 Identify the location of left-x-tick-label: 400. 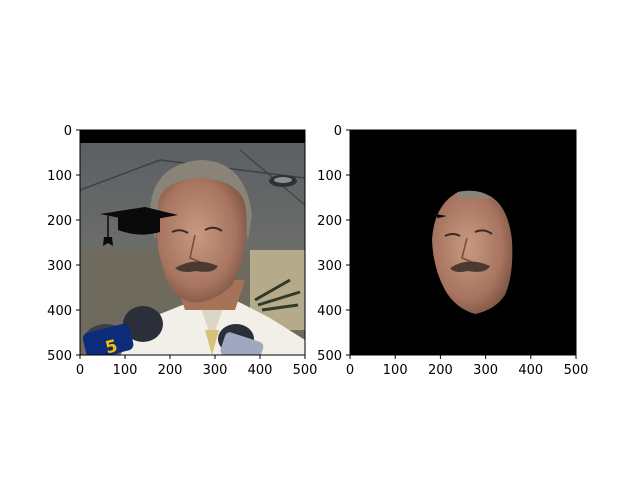
(260, 370).